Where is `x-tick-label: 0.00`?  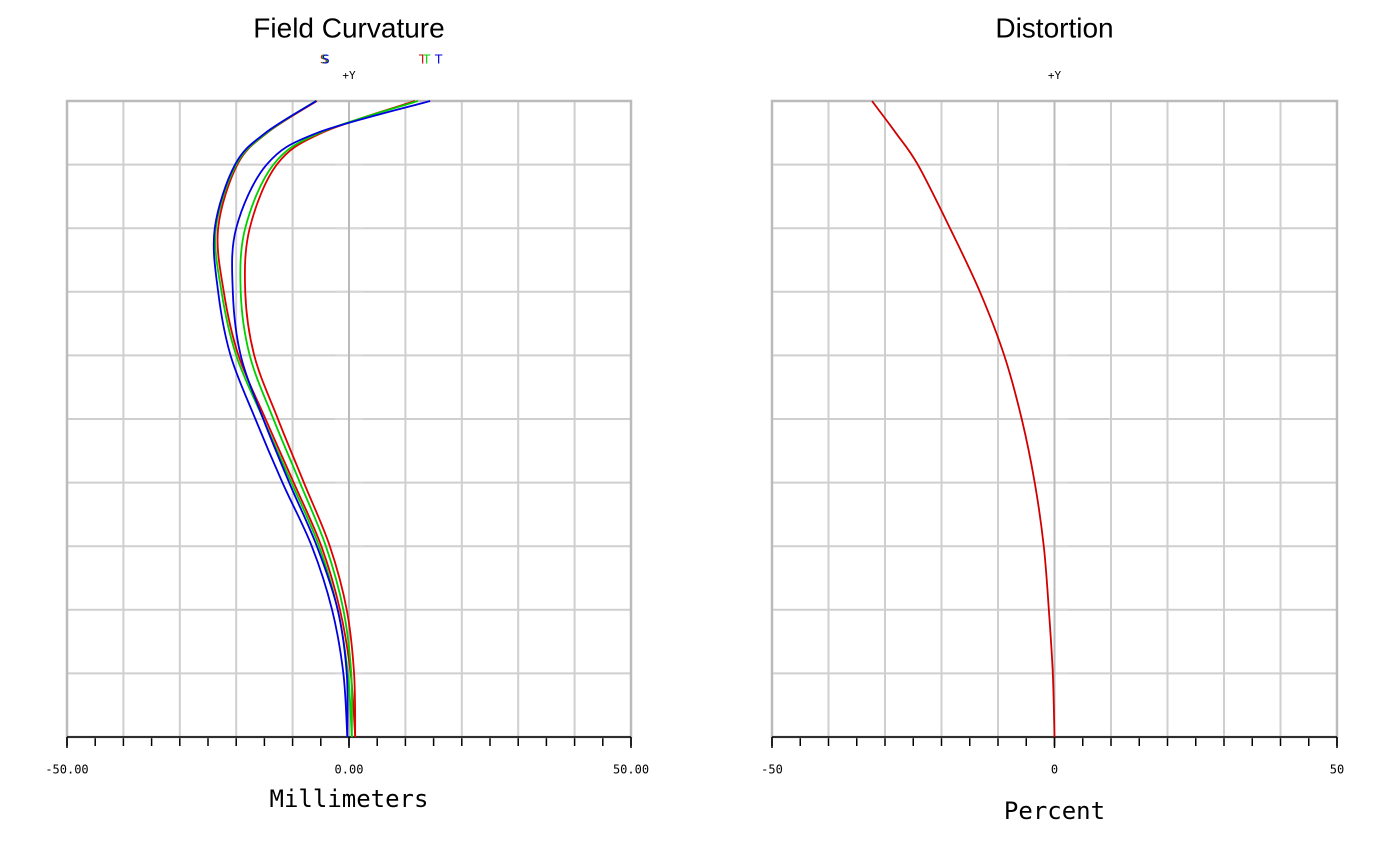
x-tick-label: 0.00 is located at coordinates (349, 770).